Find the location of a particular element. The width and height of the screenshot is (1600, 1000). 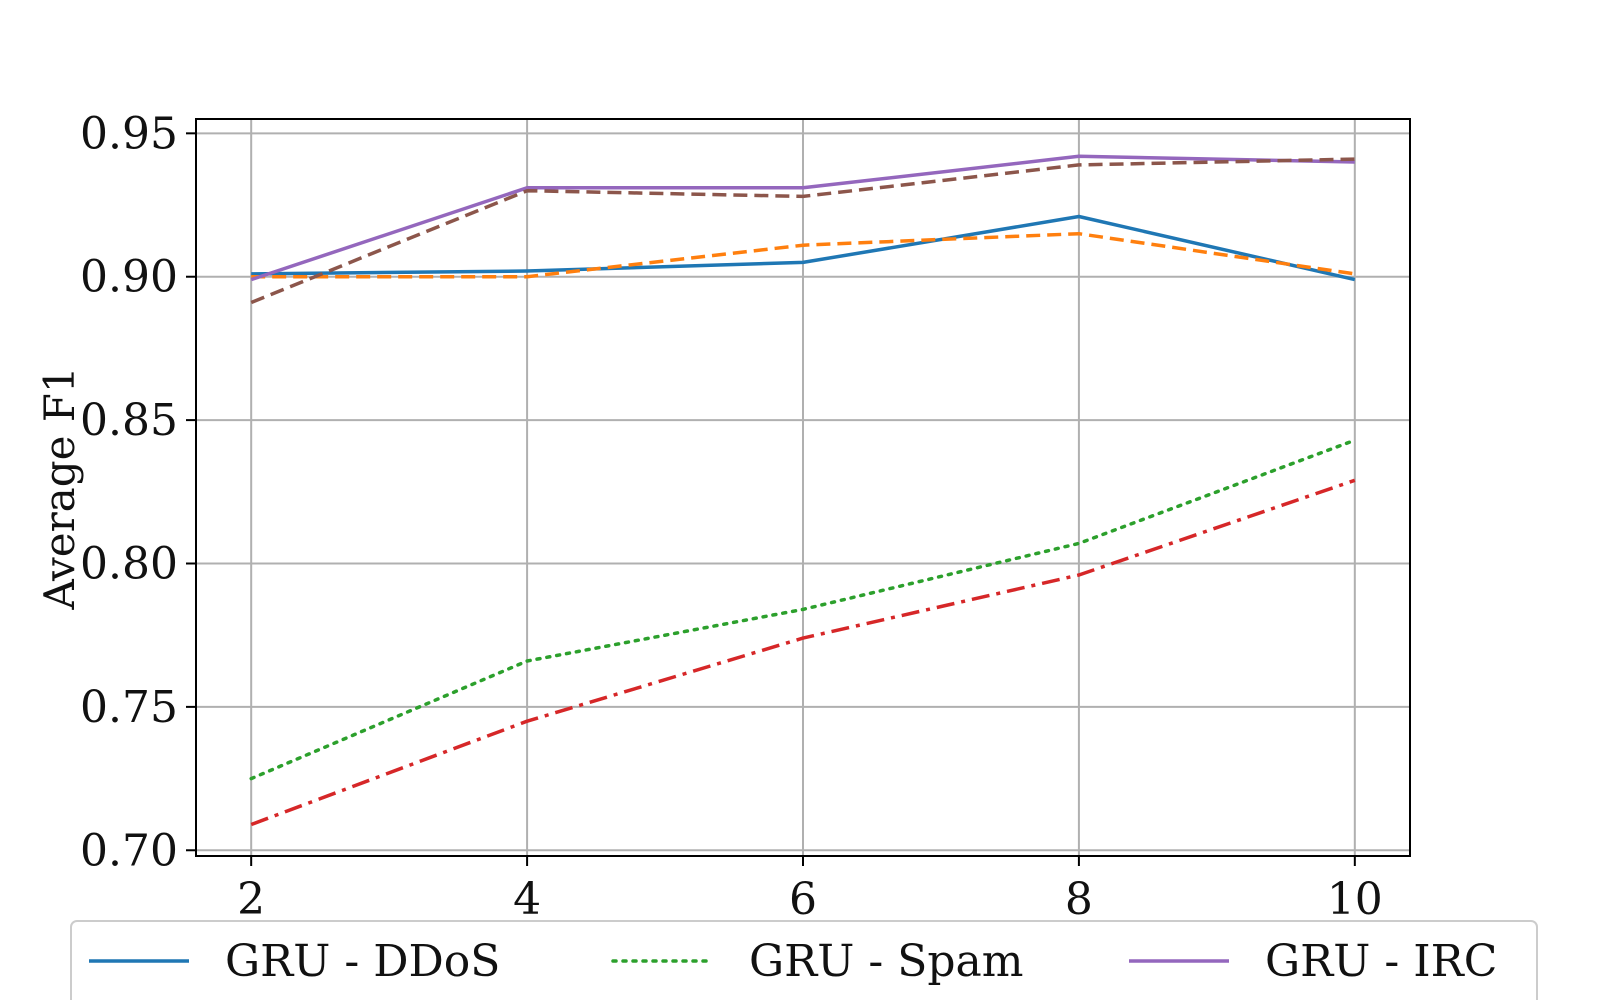

legend-box is located at coordinates (804, 960).